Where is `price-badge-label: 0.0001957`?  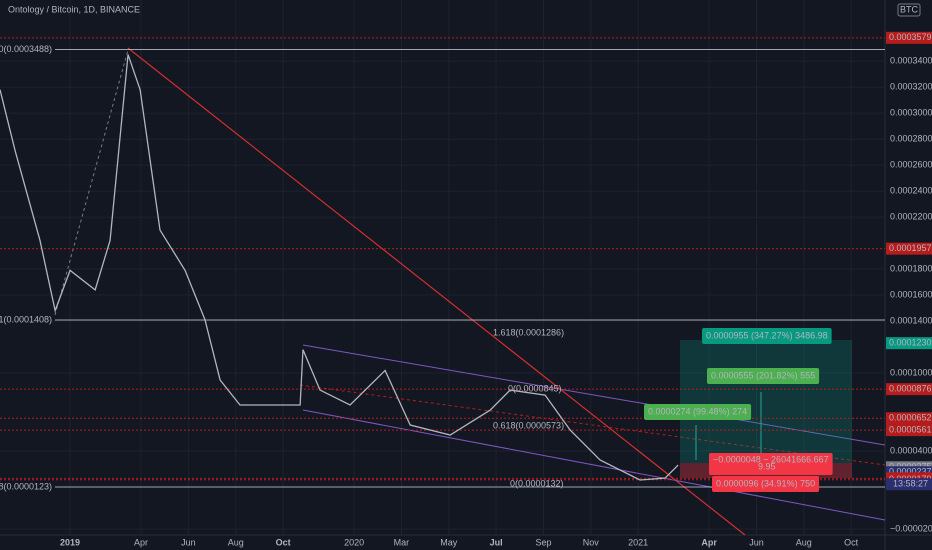
price-badge-label: 0.0001957 is located at coordinates (910, 248).